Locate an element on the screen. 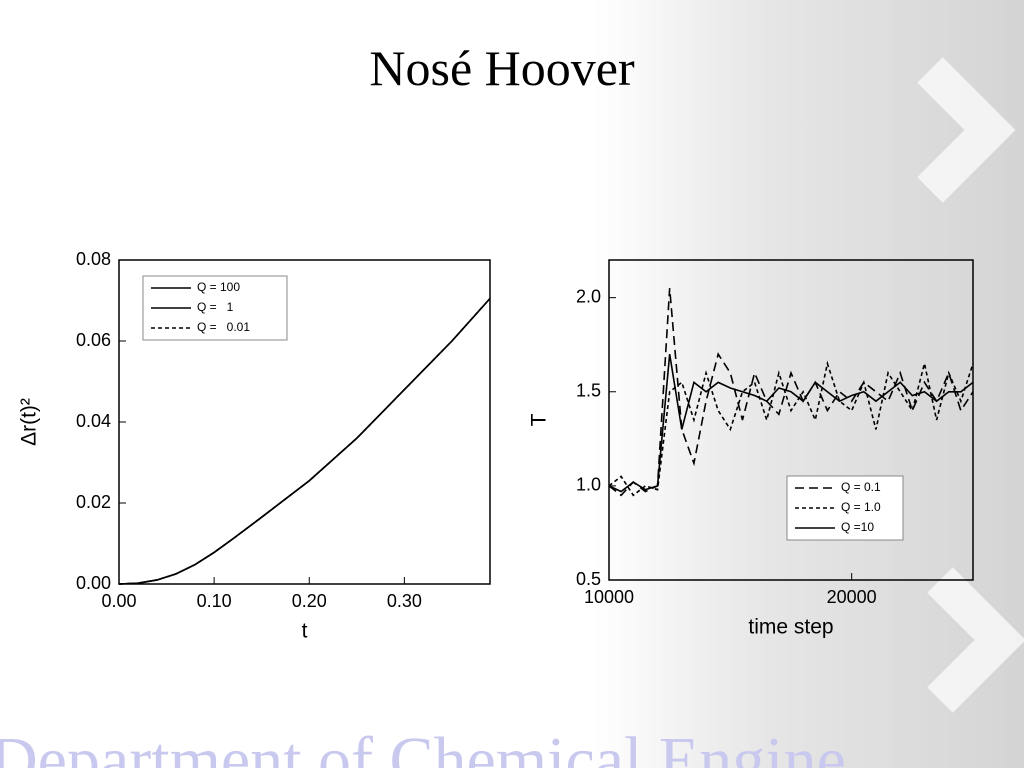 The height and width of the screenshot is (768, 1024). x-tick-label: 10000 is located at coordinates (609, 597).